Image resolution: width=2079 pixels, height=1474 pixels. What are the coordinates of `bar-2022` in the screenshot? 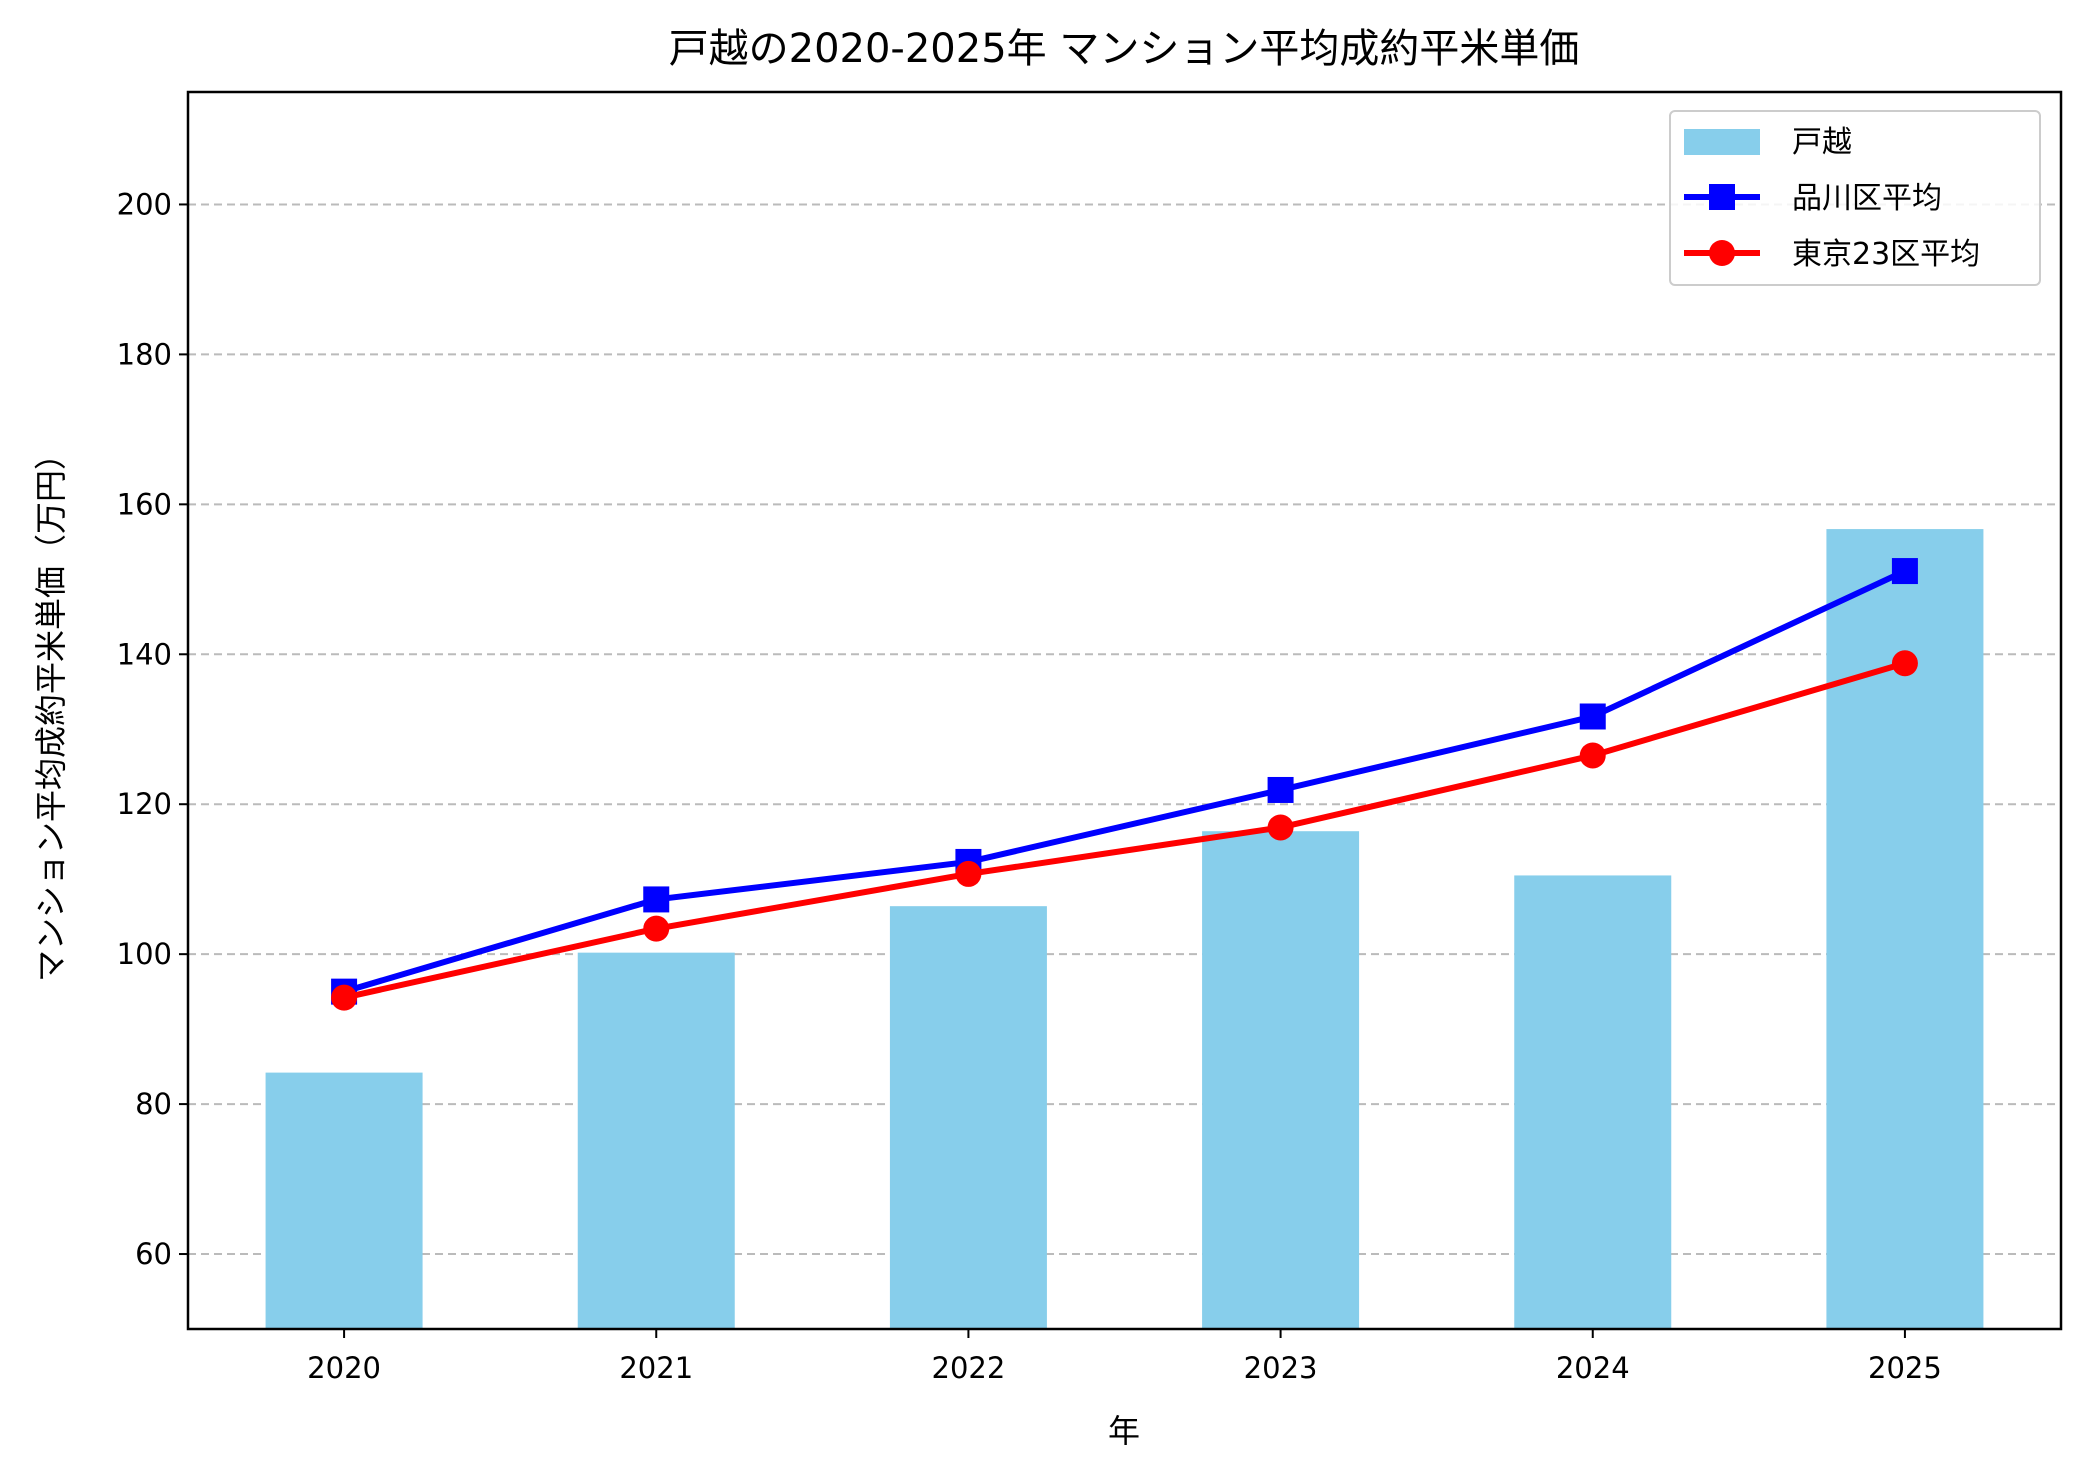 It's located at (968, 1117).